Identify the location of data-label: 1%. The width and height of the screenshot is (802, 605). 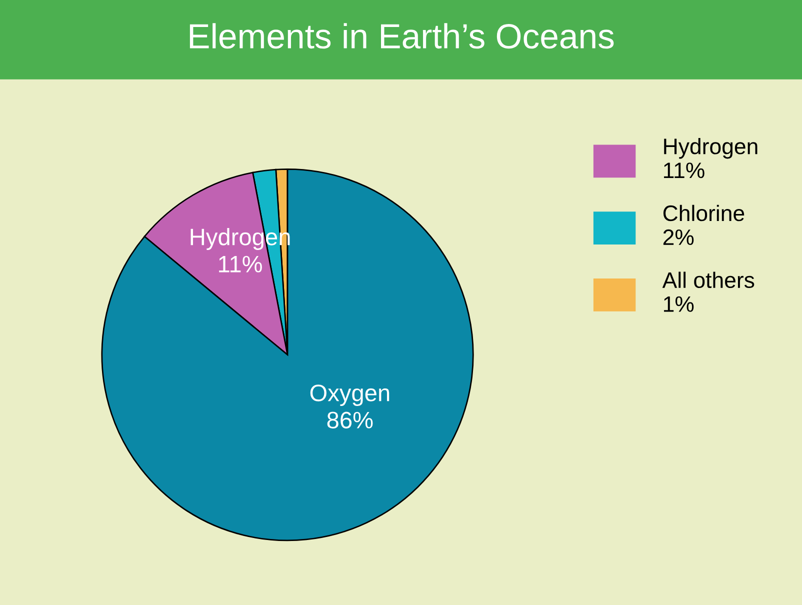
(679, 304).